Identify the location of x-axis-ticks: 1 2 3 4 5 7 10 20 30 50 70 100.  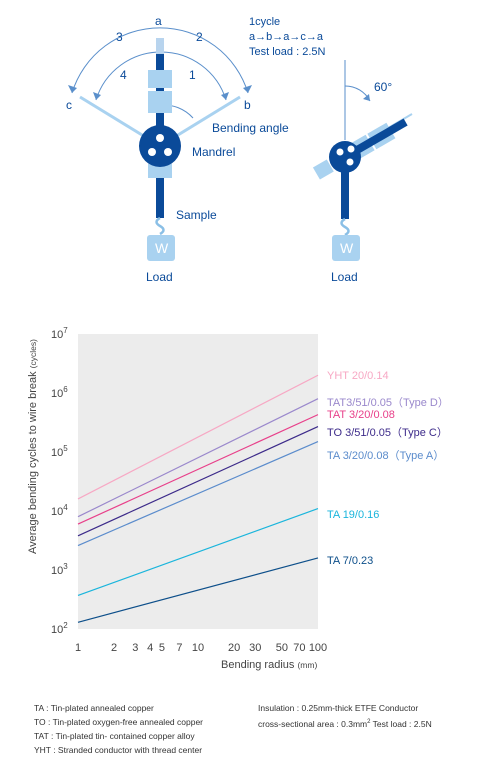
(201, 648).